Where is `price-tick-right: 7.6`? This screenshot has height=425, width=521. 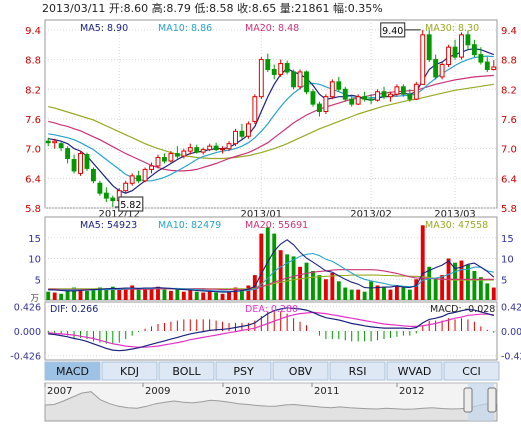 price-tick-right: 7.6 is located at coordinates (509, 120).